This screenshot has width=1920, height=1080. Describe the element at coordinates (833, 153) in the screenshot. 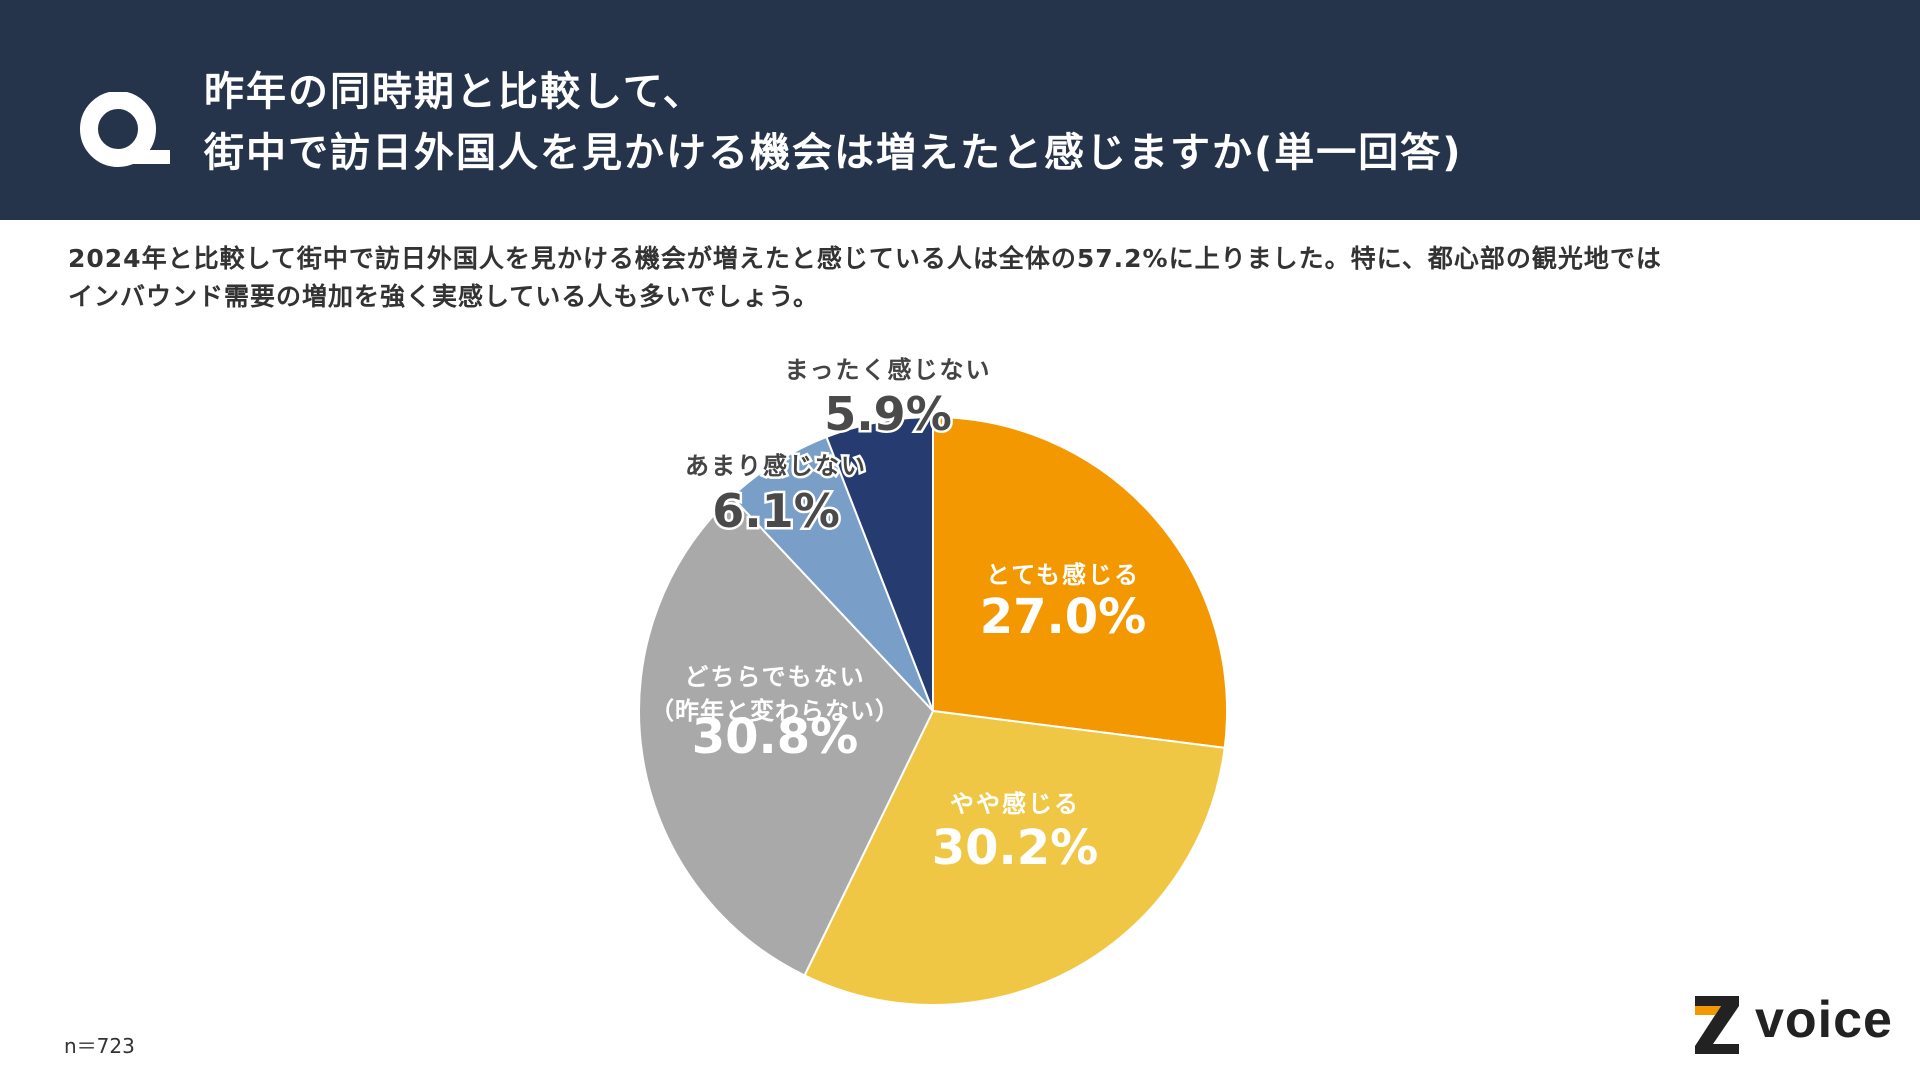

I see `page-title-line2: 街中で訪日外国人を見かける機会は増えたと感じますか(単一回答)` at that location.